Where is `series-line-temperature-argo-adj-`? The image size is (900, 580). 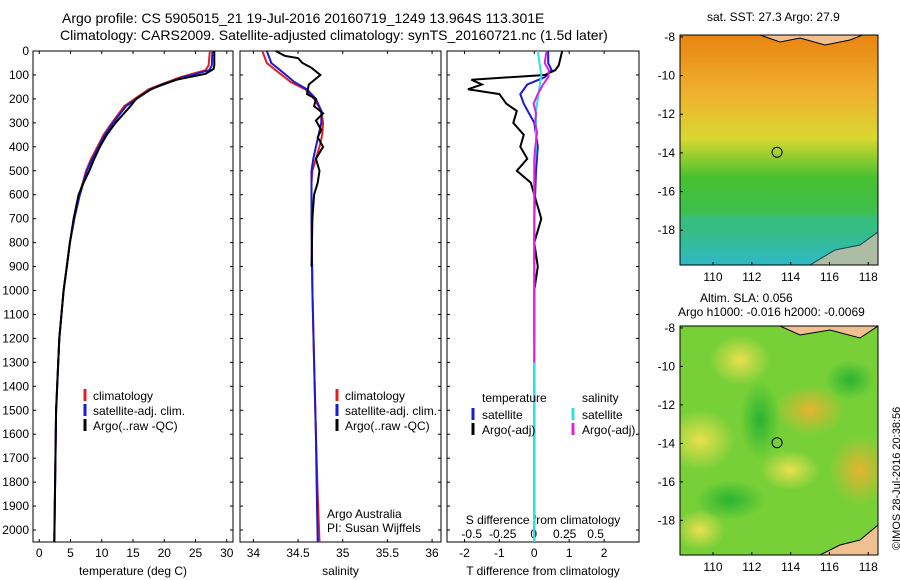
series-line-temperature-argo-adj- is located at coordinates (515, 194).